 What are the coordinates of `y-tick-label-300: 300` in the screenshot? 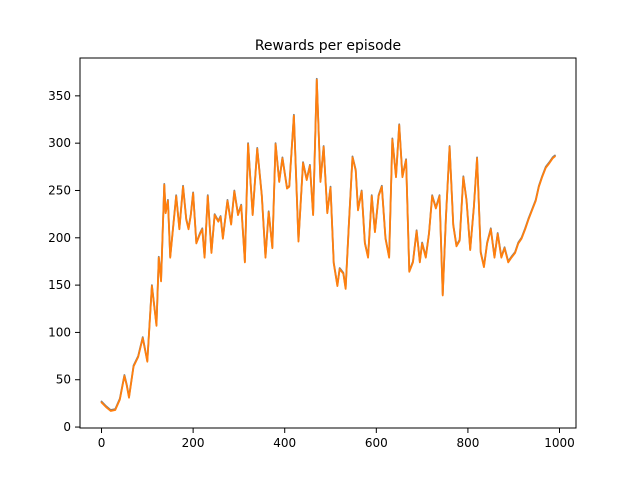 It's located at (59, 143).